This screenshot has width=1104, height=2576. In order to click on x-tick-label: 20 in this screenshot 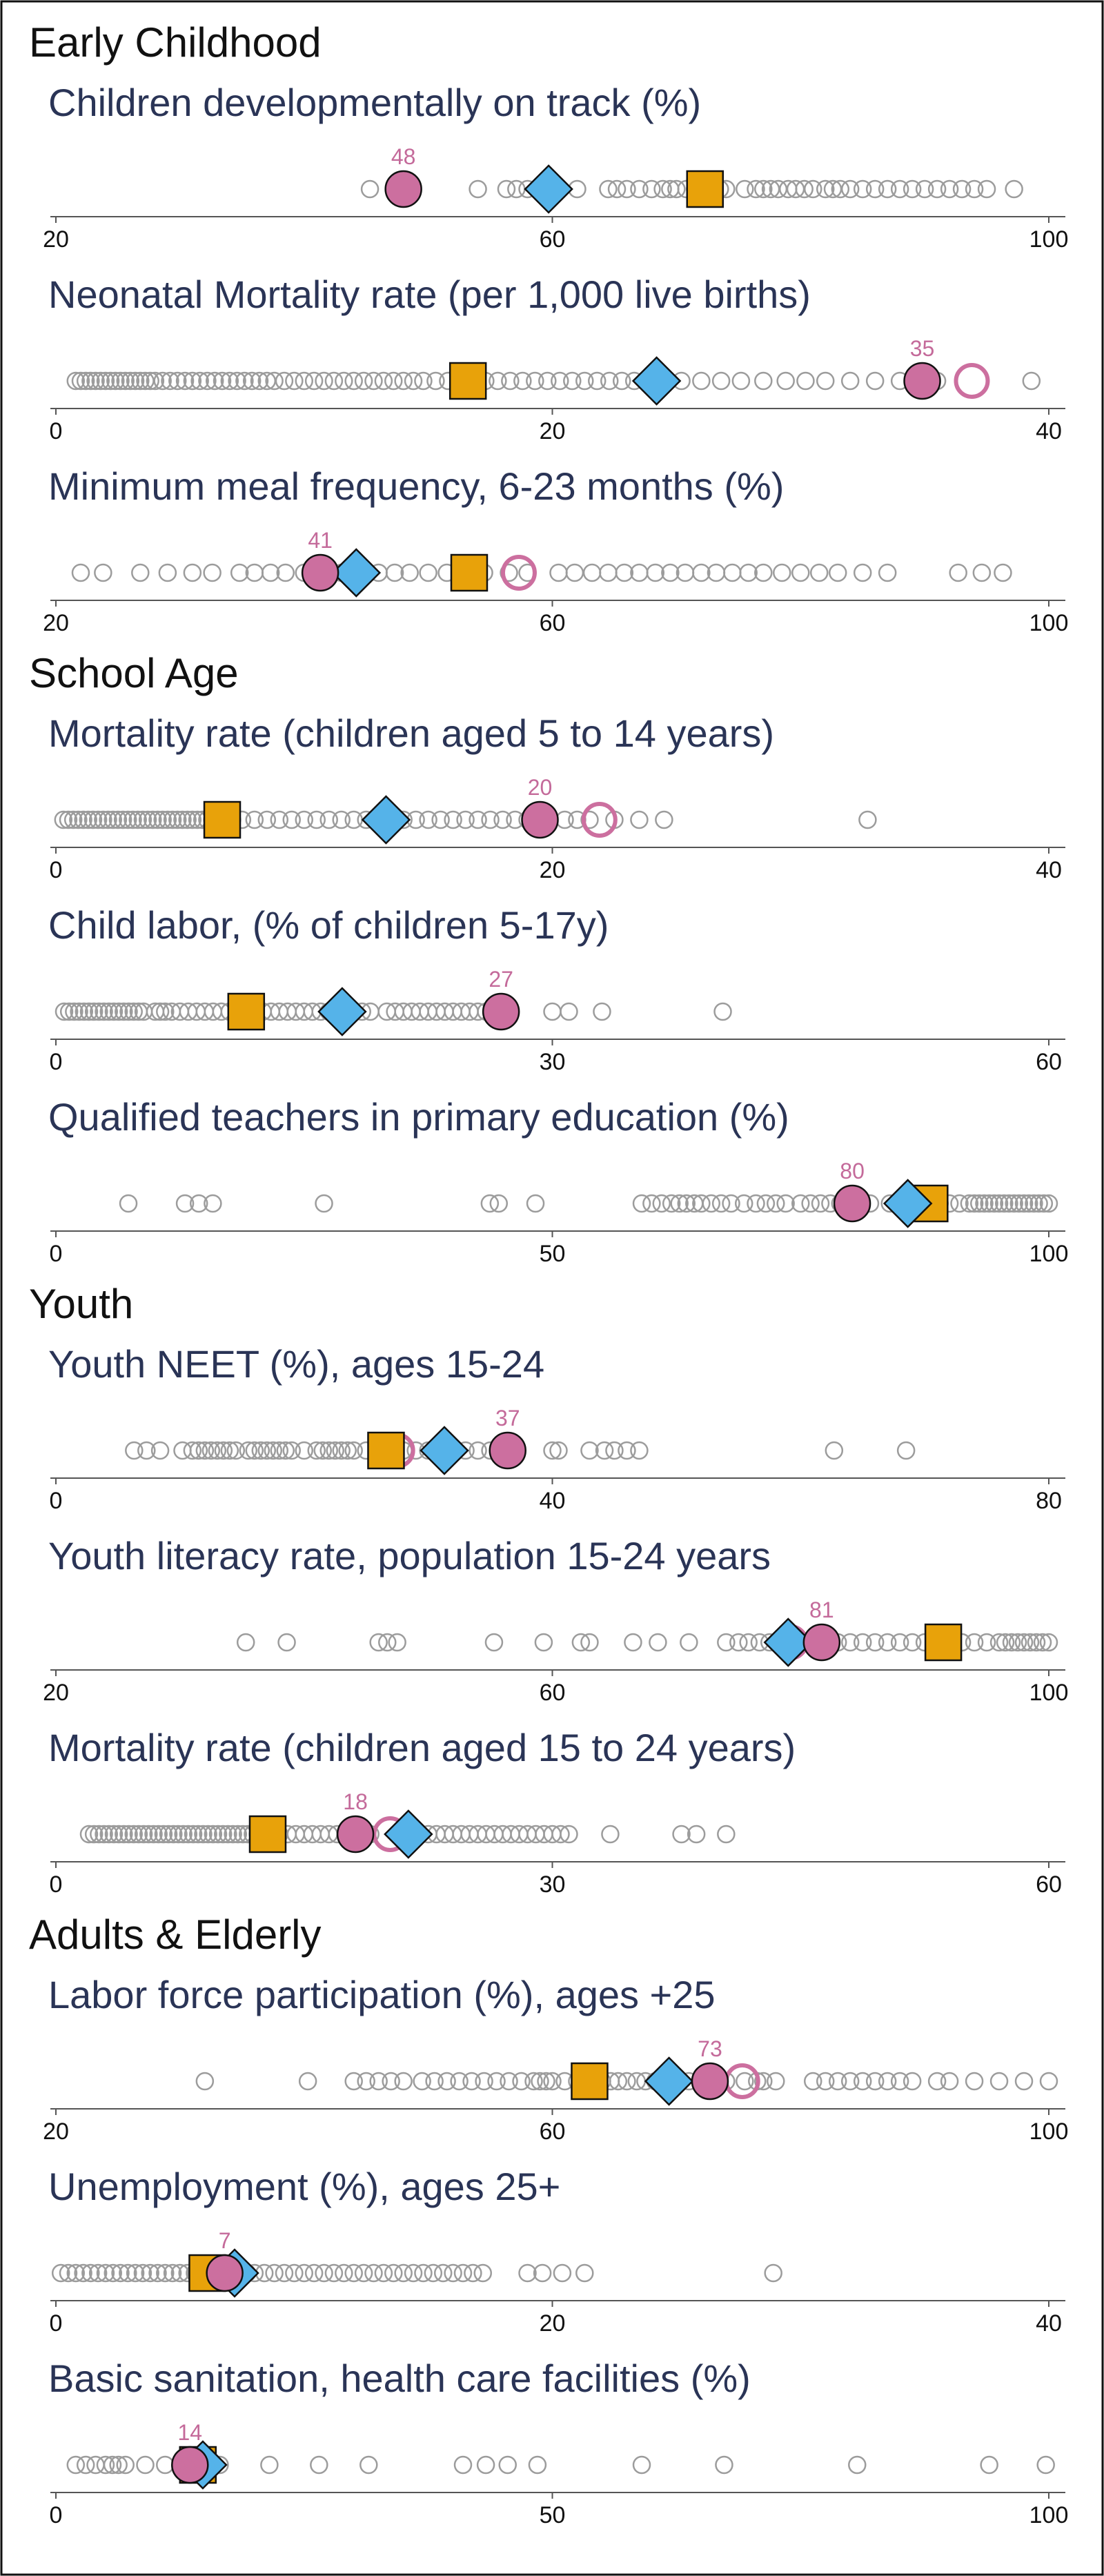, I will do `click(56, 623)`.